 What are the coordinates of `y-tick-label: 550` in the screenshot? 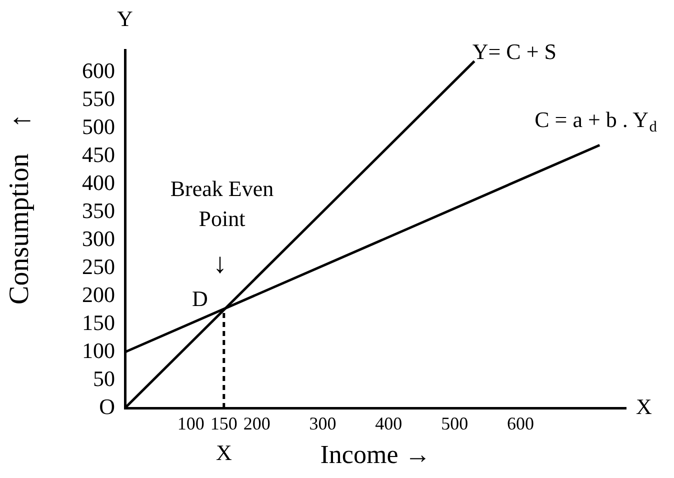 It's located at (98, 99).